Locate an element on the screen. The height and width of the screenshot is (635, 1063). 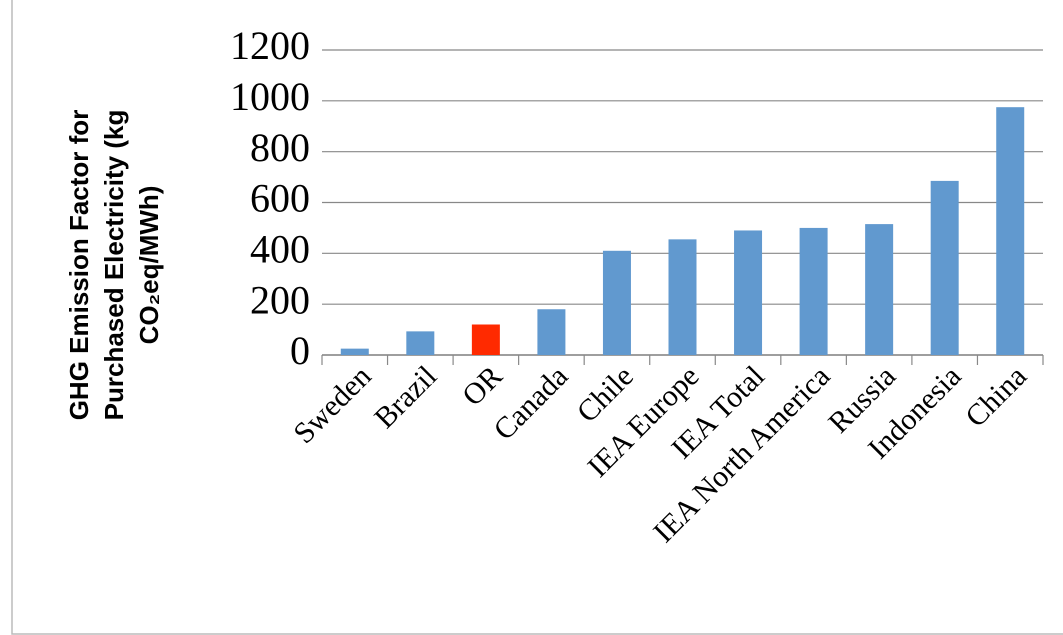
y-tick-label: 800 is located at coordinates (280, 147).